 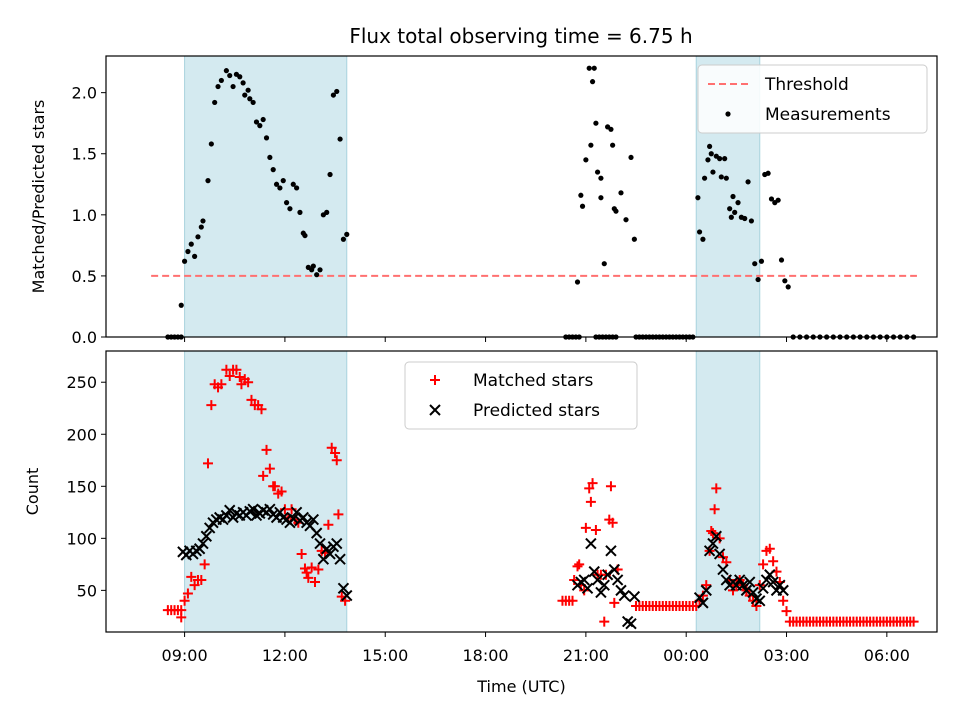 I want to click on y-tick-label: 200, so click(x=81, y=434).